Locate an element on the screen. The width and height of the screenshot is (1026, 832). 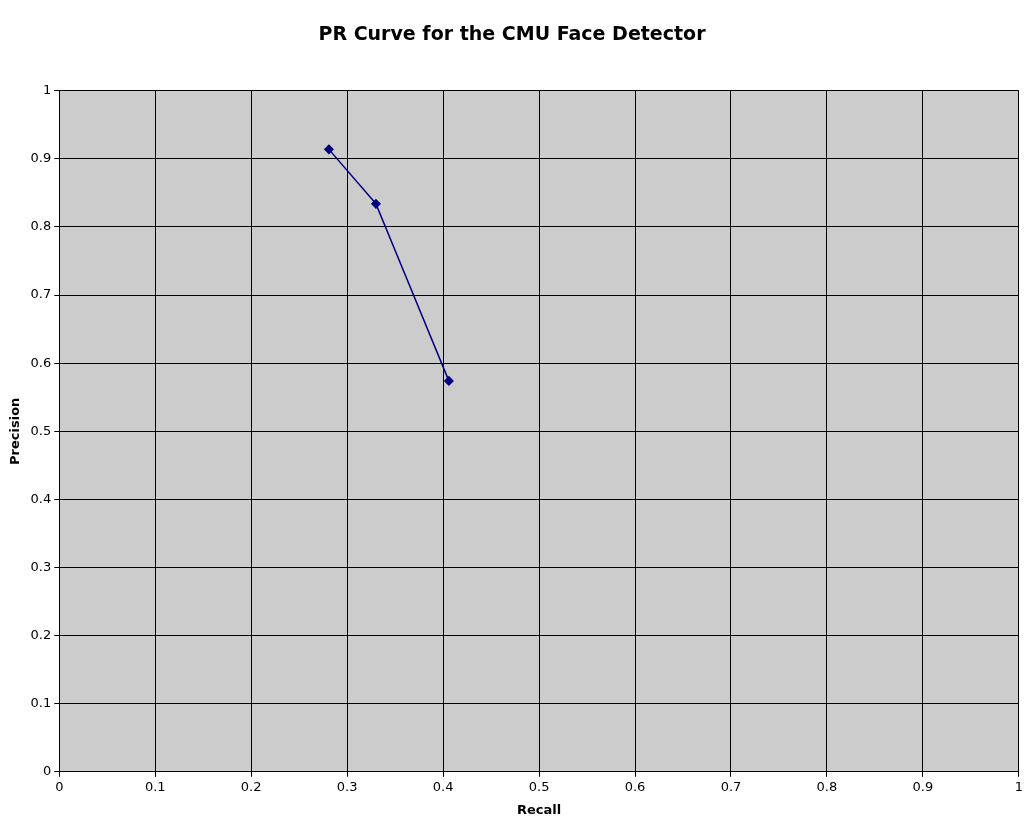
chart-title: PR Curve for the CMU Face Detector is located at coordinates (512, 33).